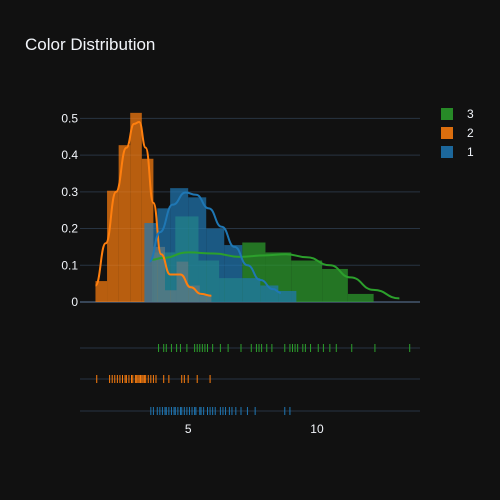 The height and width of the screenshot is (500, 500). What do you see at coordinates (188, 429) in the screenshot?
I see `x-tick-label: 5` at bounding box center [188, 429].